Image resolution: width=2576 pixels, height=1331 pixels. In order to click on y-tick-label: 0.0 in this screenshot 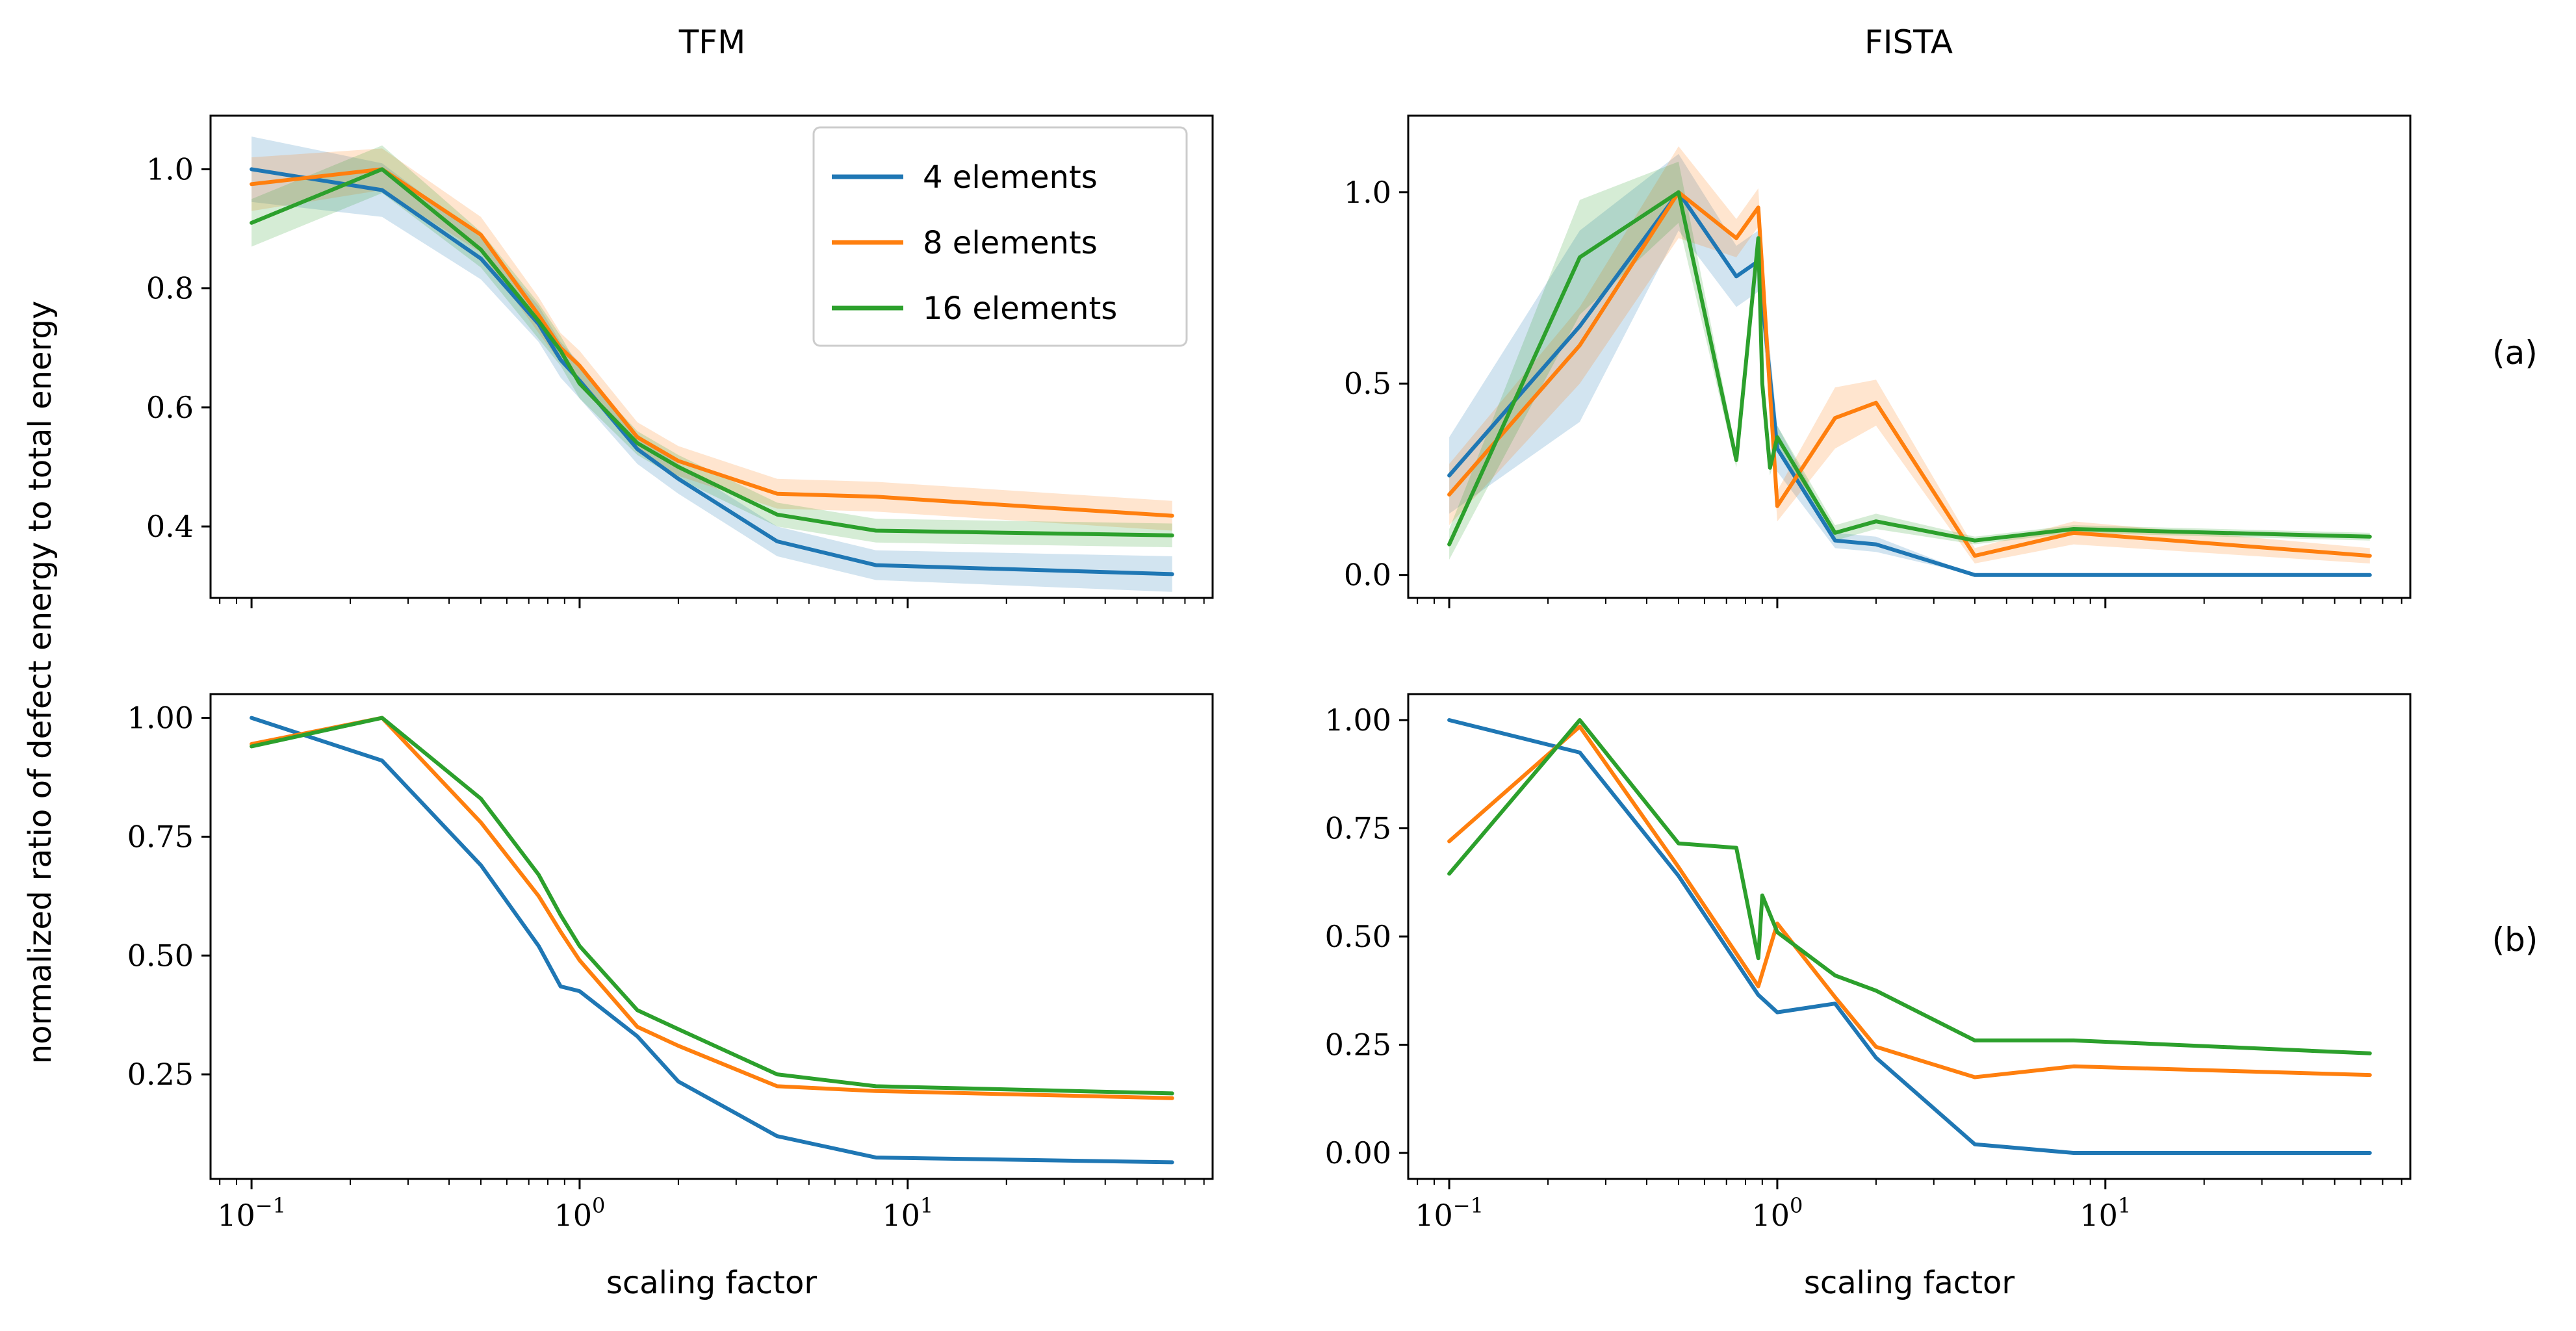, I will do `click(1367, 575)`.